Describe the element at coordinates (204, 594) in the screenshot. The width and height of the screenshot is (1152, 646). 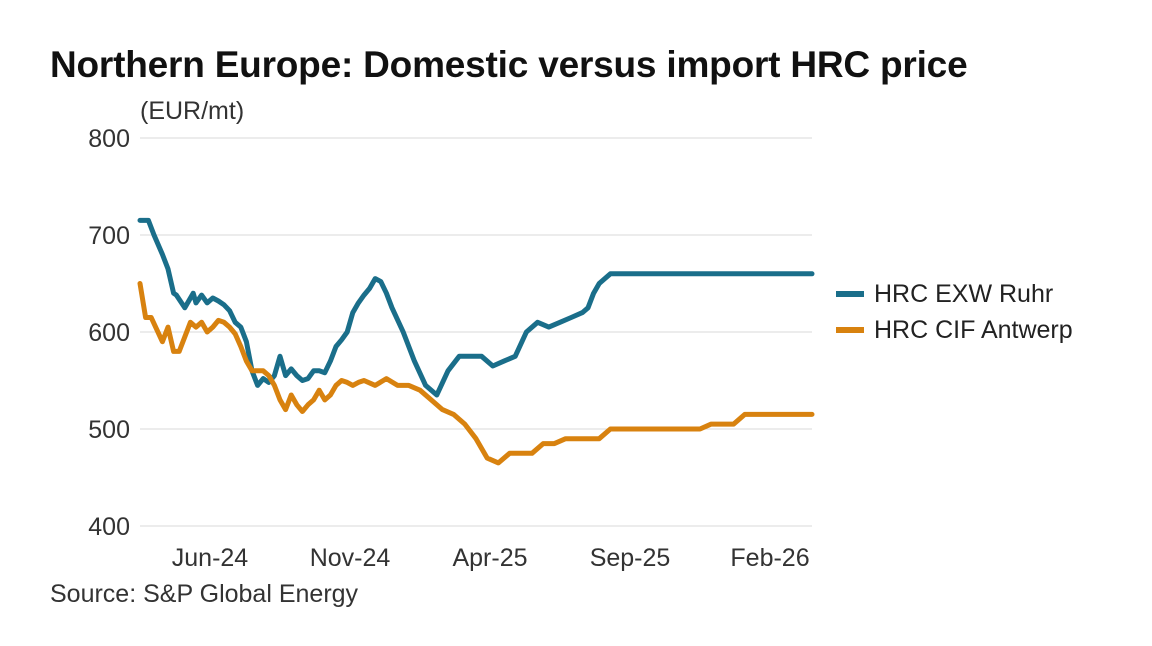
I see `source-note: Source: S&P Global Energy` at that location.